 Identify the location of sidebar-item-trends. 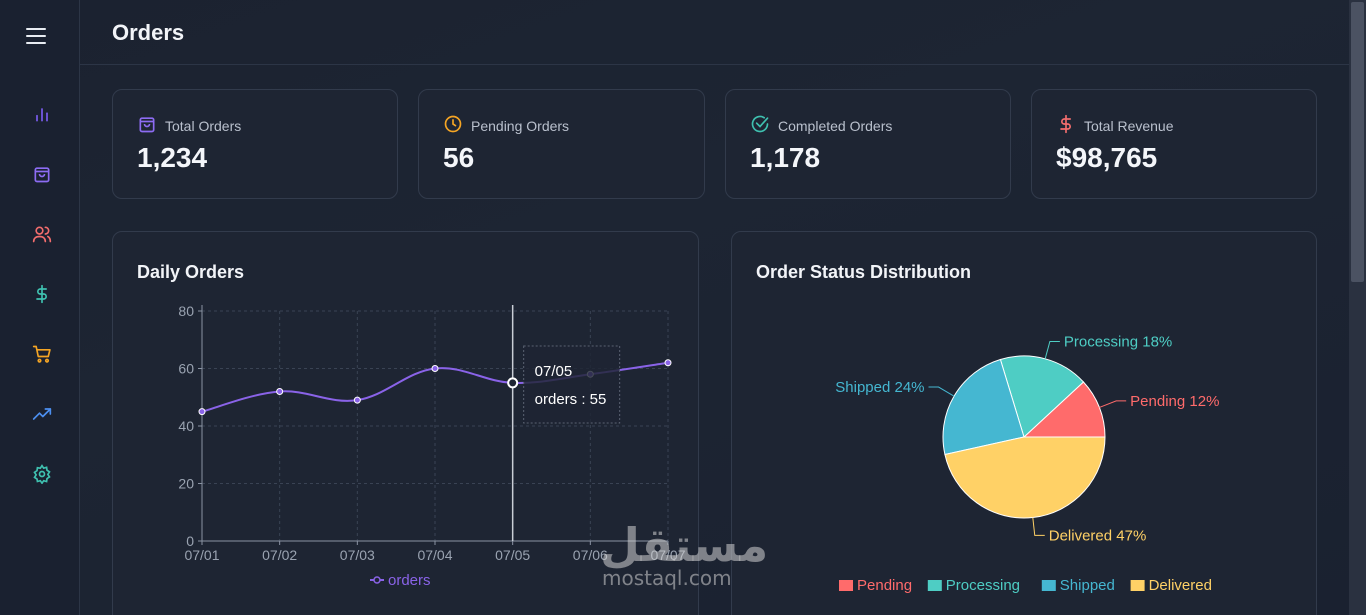
(42, 414).